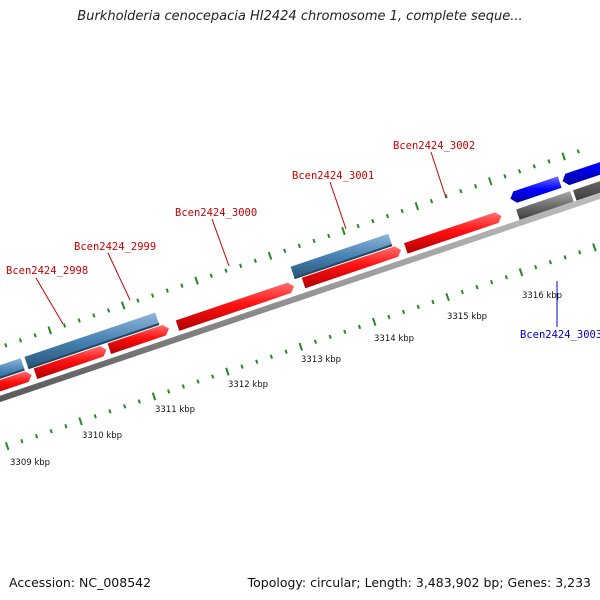 This screenshot has height=600, width=600. What do you see at coordinates (47, 271) in the screenshot?
I see `gene-label-2998: Bcen2424_2998` at bounding box center [47, 271].